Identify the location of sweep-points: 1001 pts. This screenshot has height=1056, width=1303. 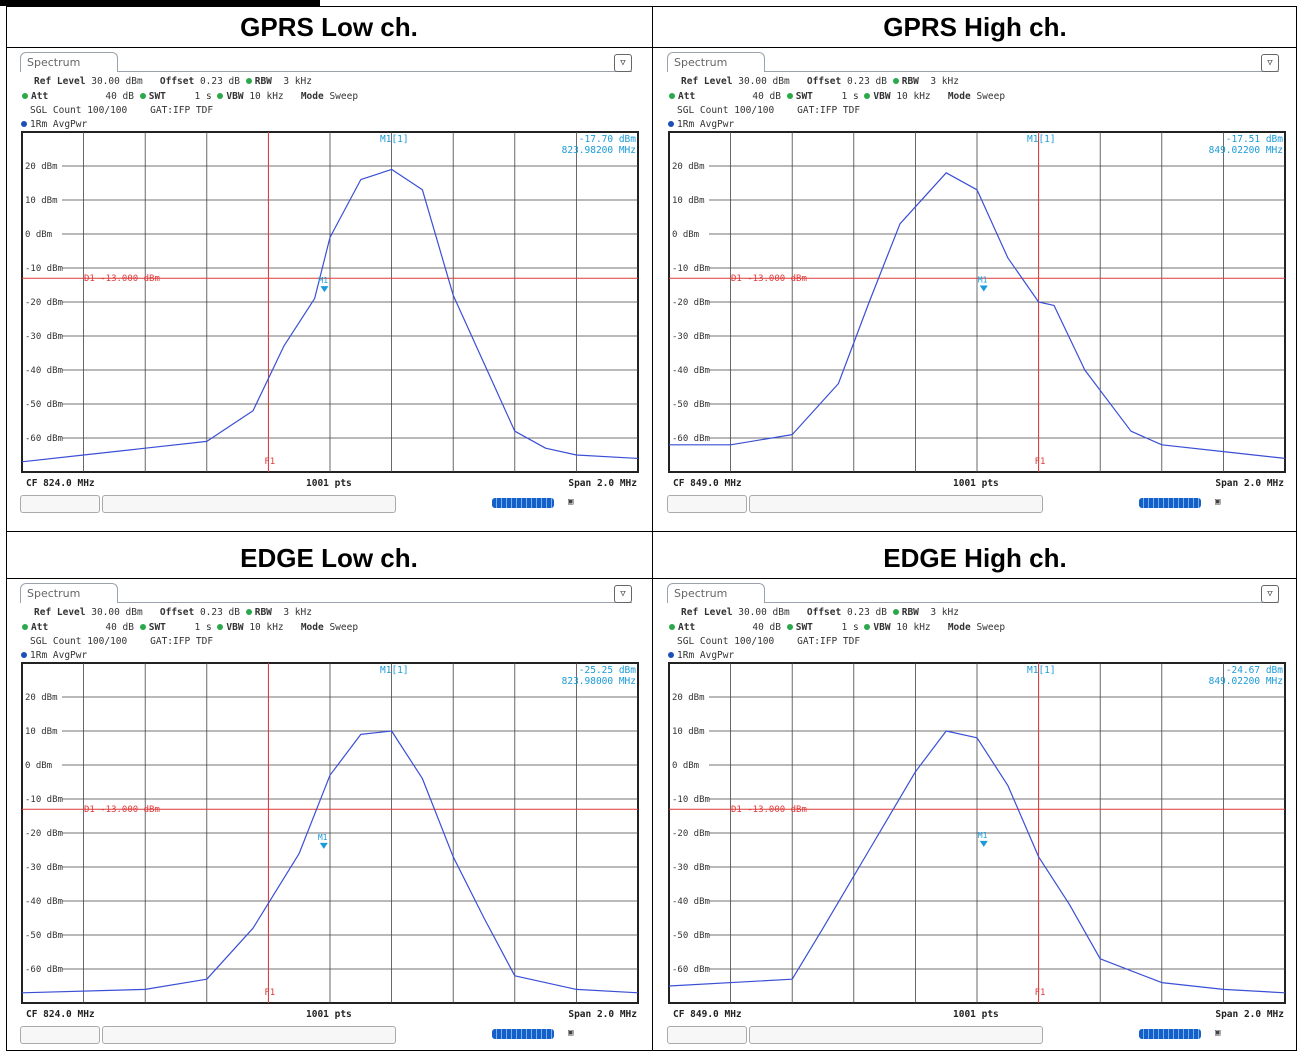
(976, 483).